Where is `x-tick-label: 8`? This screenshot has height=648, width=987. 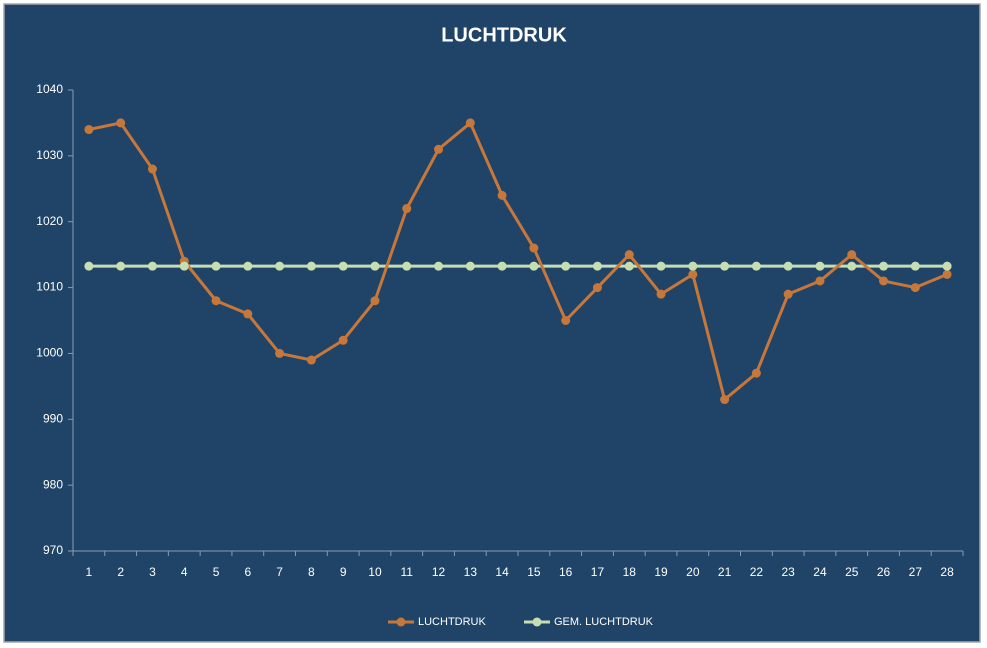 x-tick-label: 8 is located at coordinates (311, 572).